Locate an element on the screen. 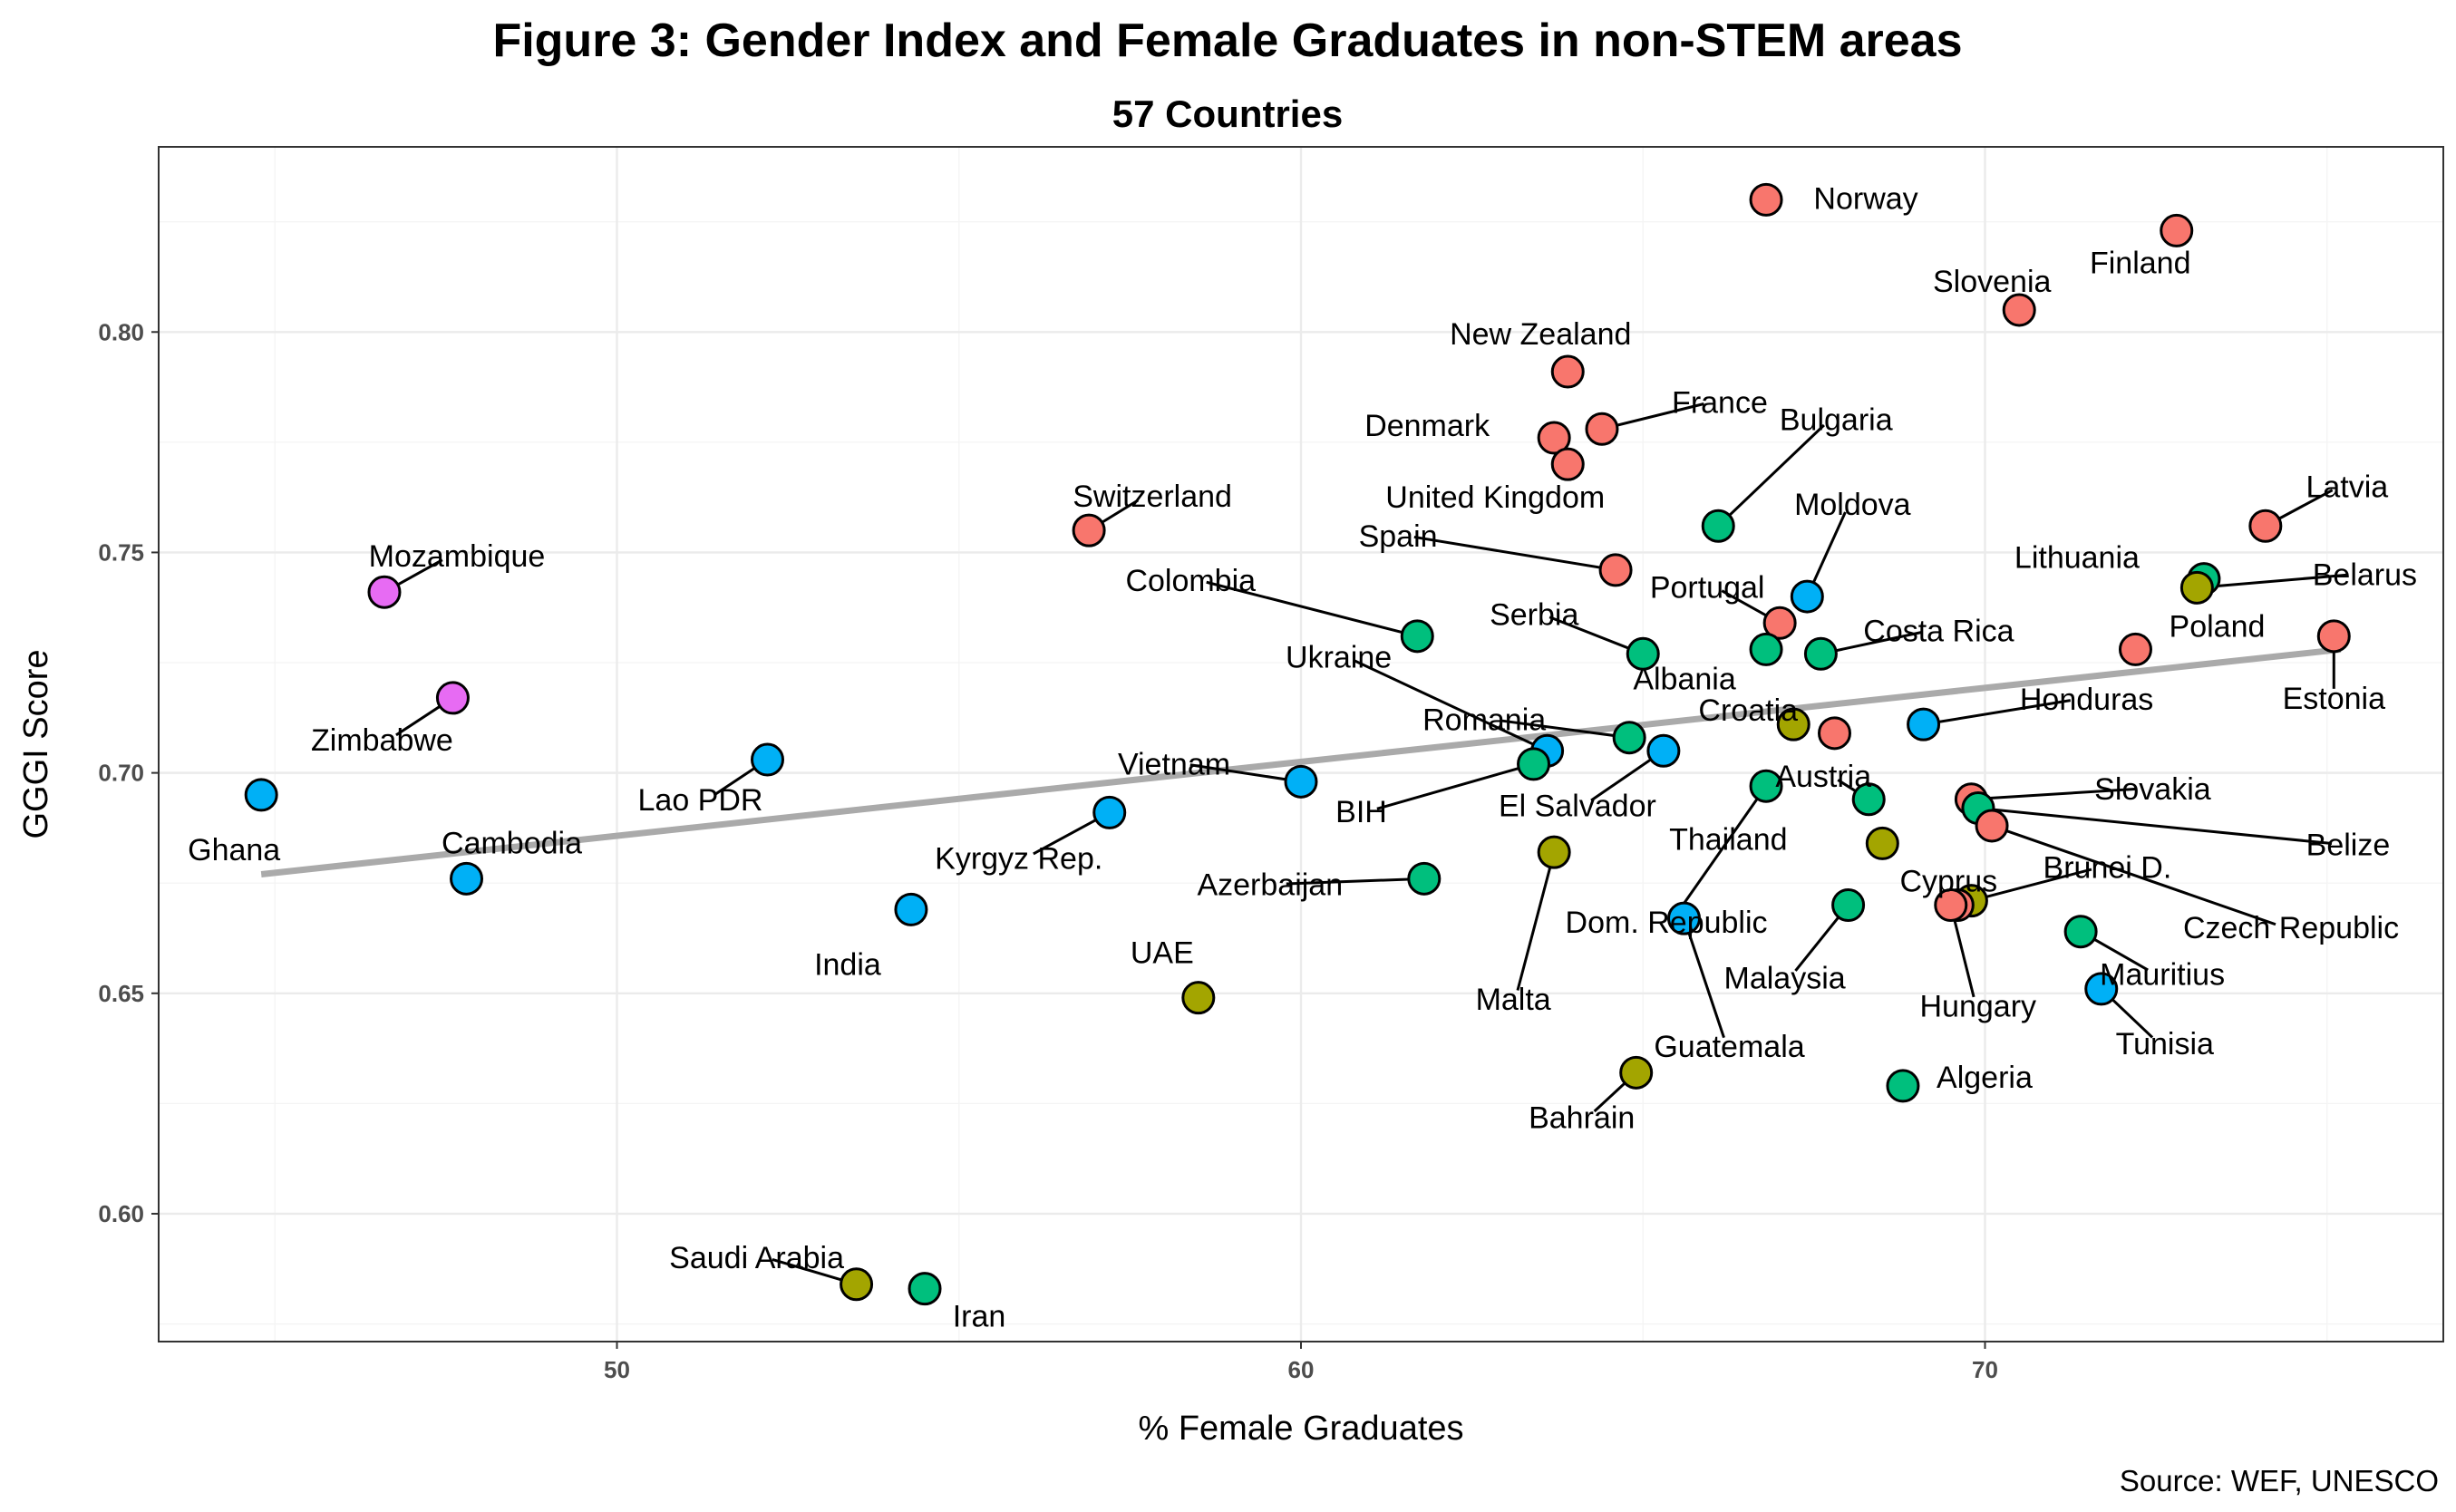 The image size is (2456, 1512). point-new-zealand is located at coordinates (1567, 372).